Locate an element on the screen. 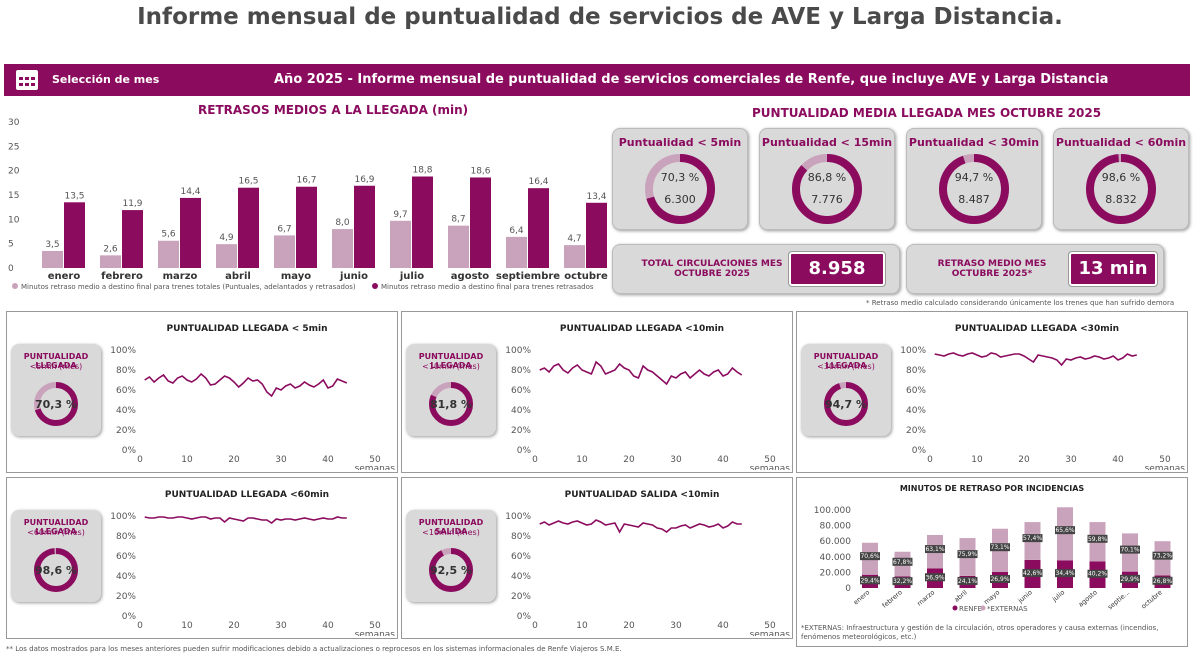 The width and height of the screenshot is (1200, 653). y-tick-label: 5 is located at coordinates (11, 245).